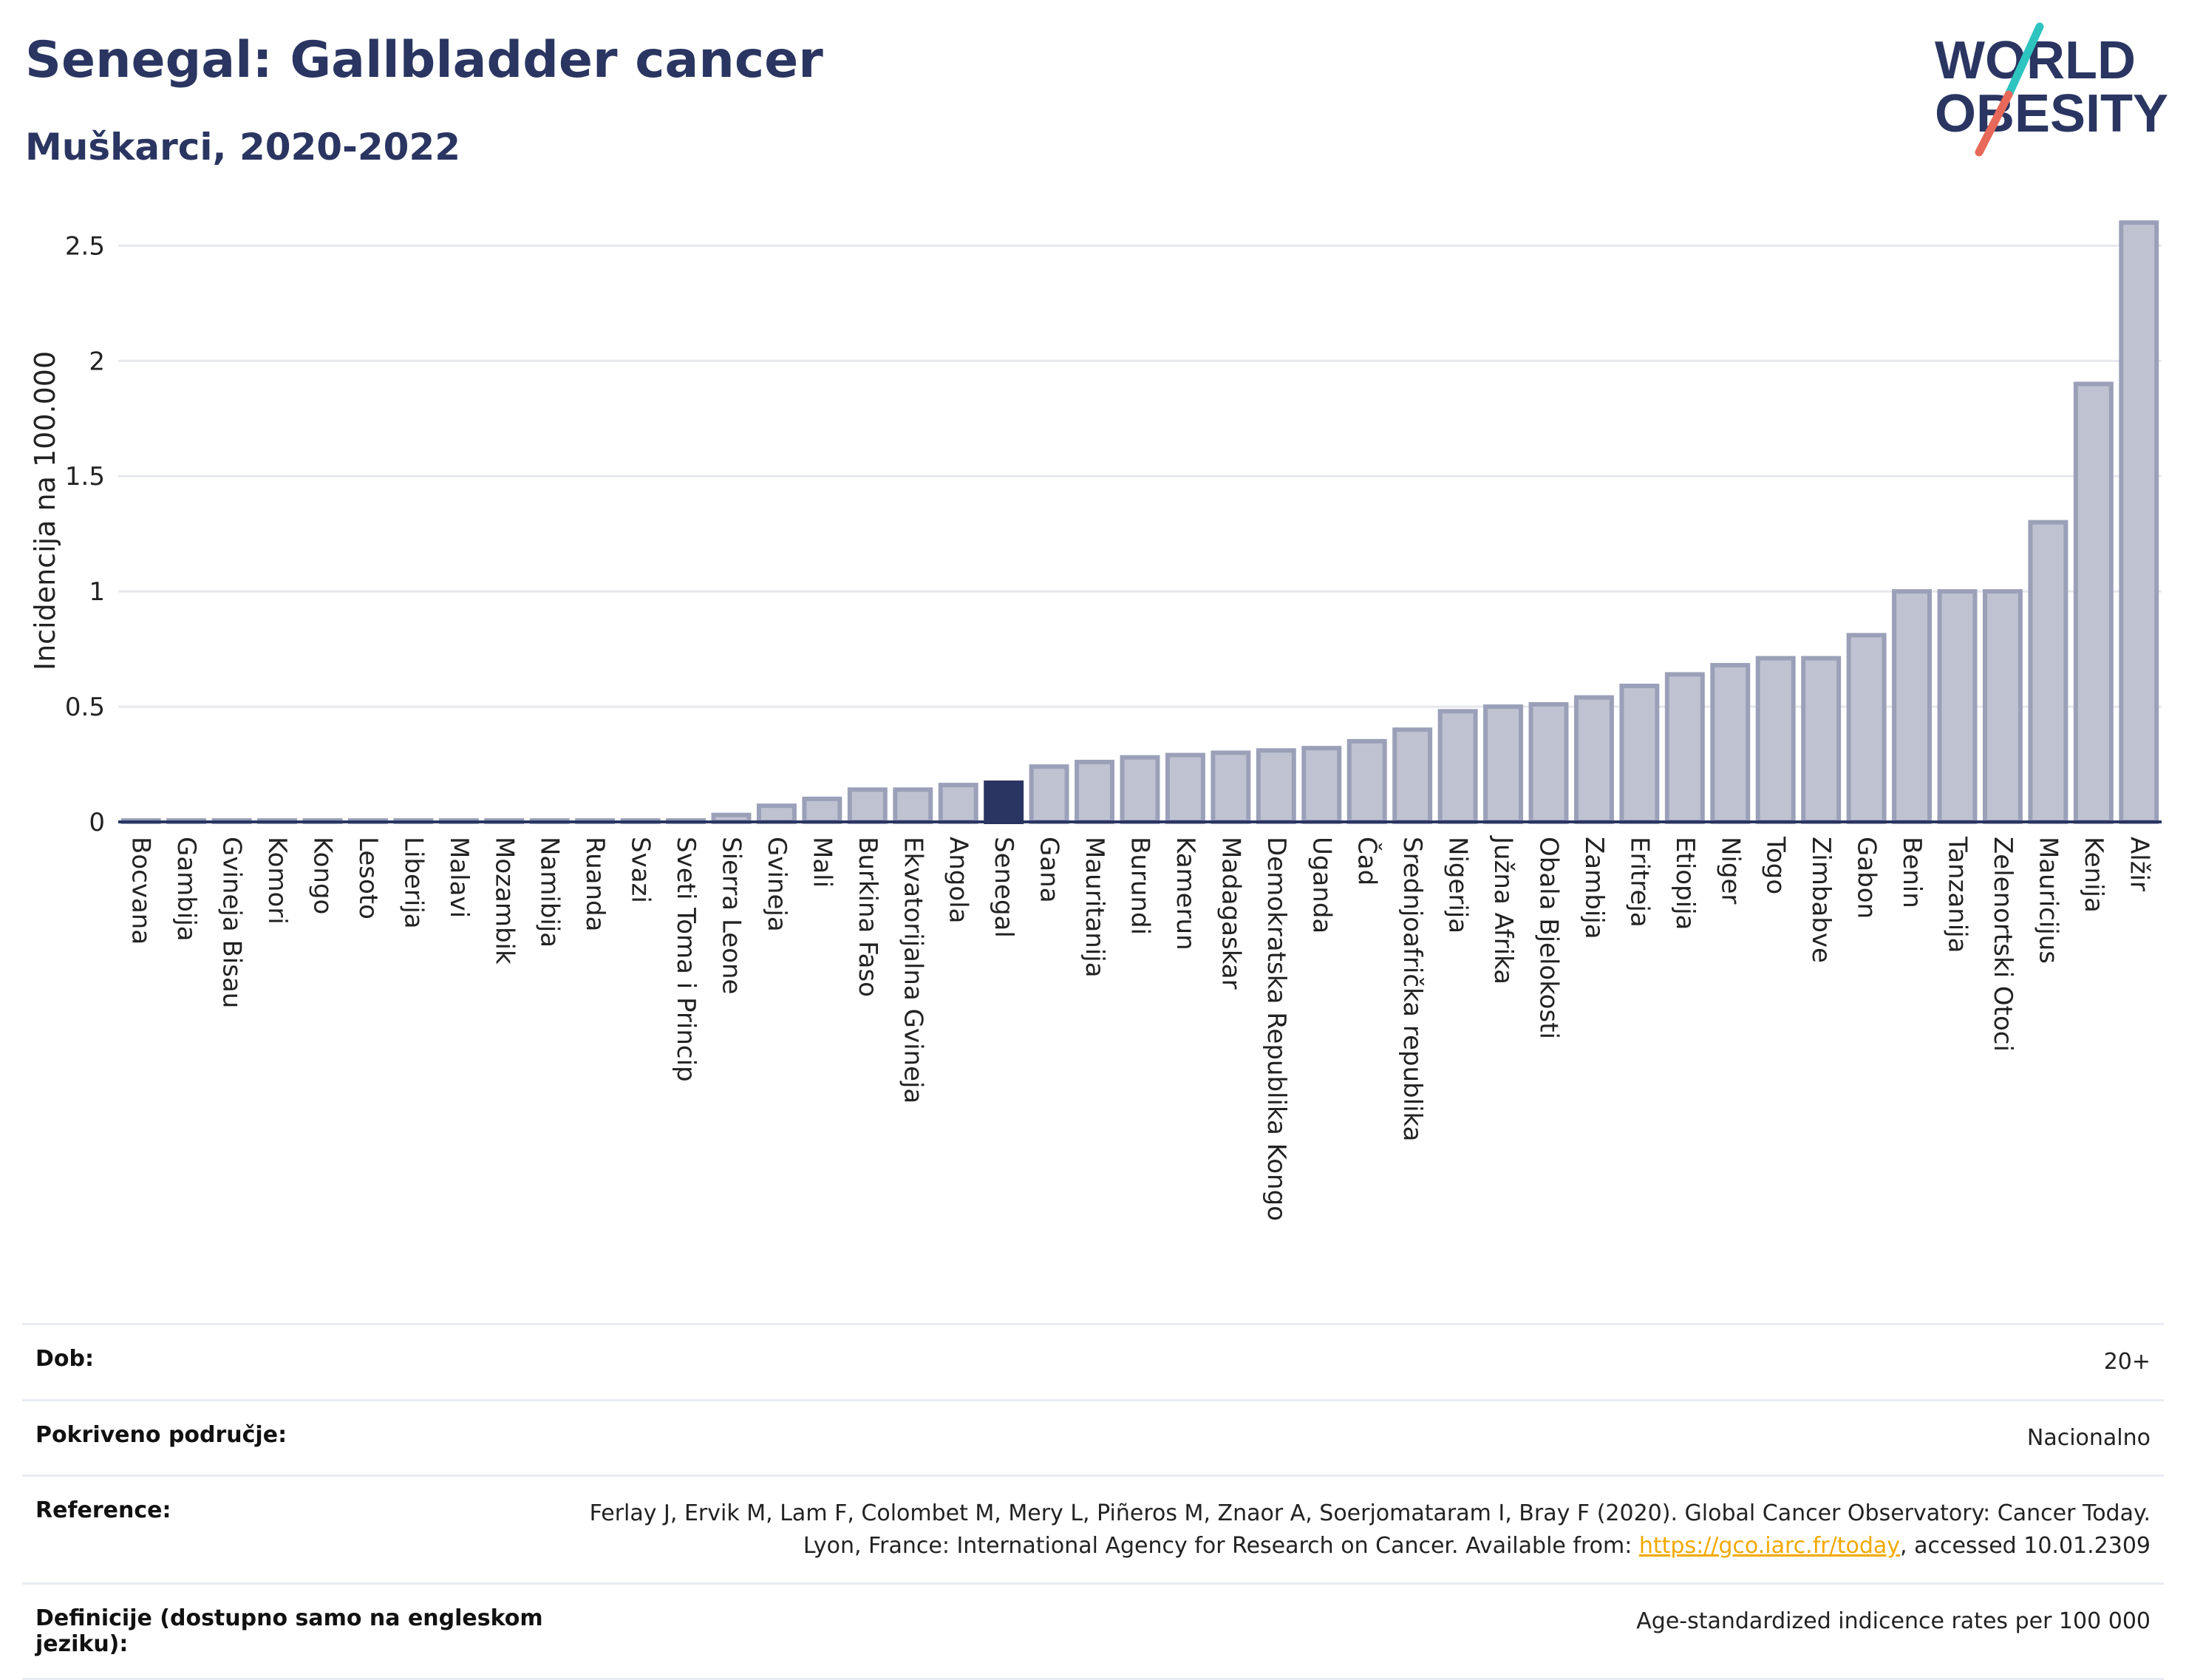  Describe the element at coordinates (459, 877) in the screenshot. I see `x-tick-label: Malavi` at that location.